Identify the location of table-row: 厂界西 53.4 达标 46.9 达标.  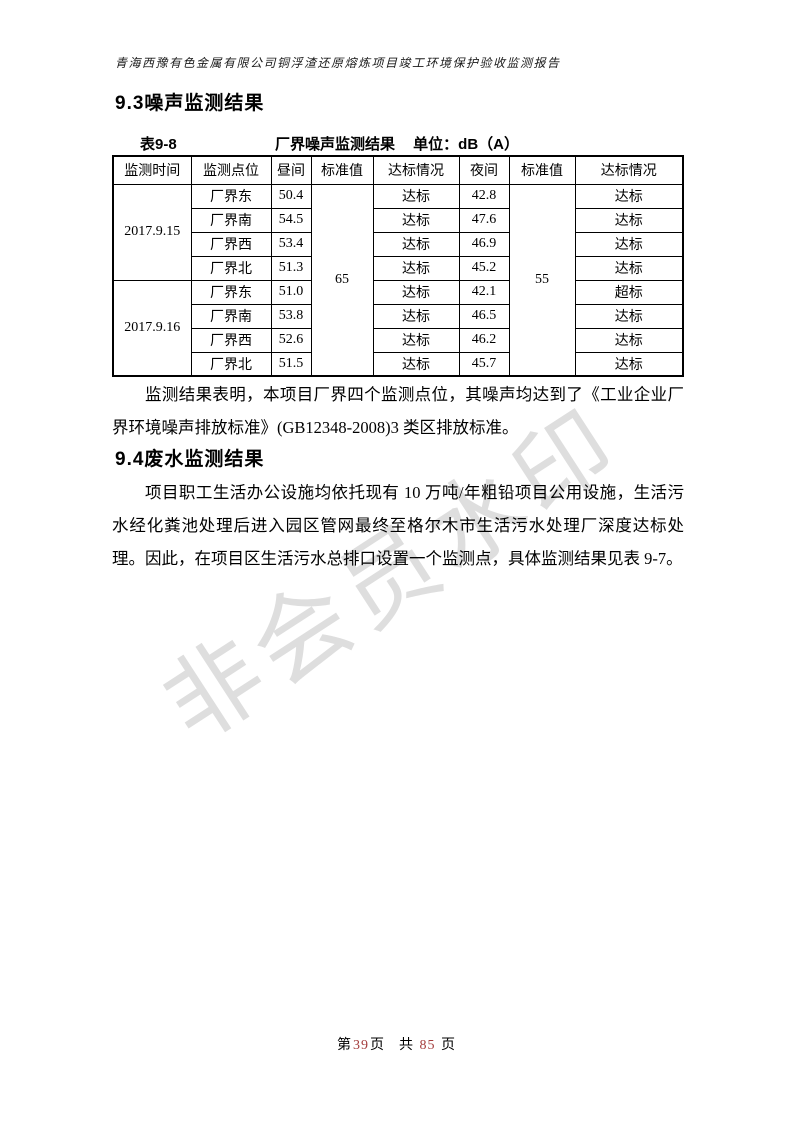
(398, 244).